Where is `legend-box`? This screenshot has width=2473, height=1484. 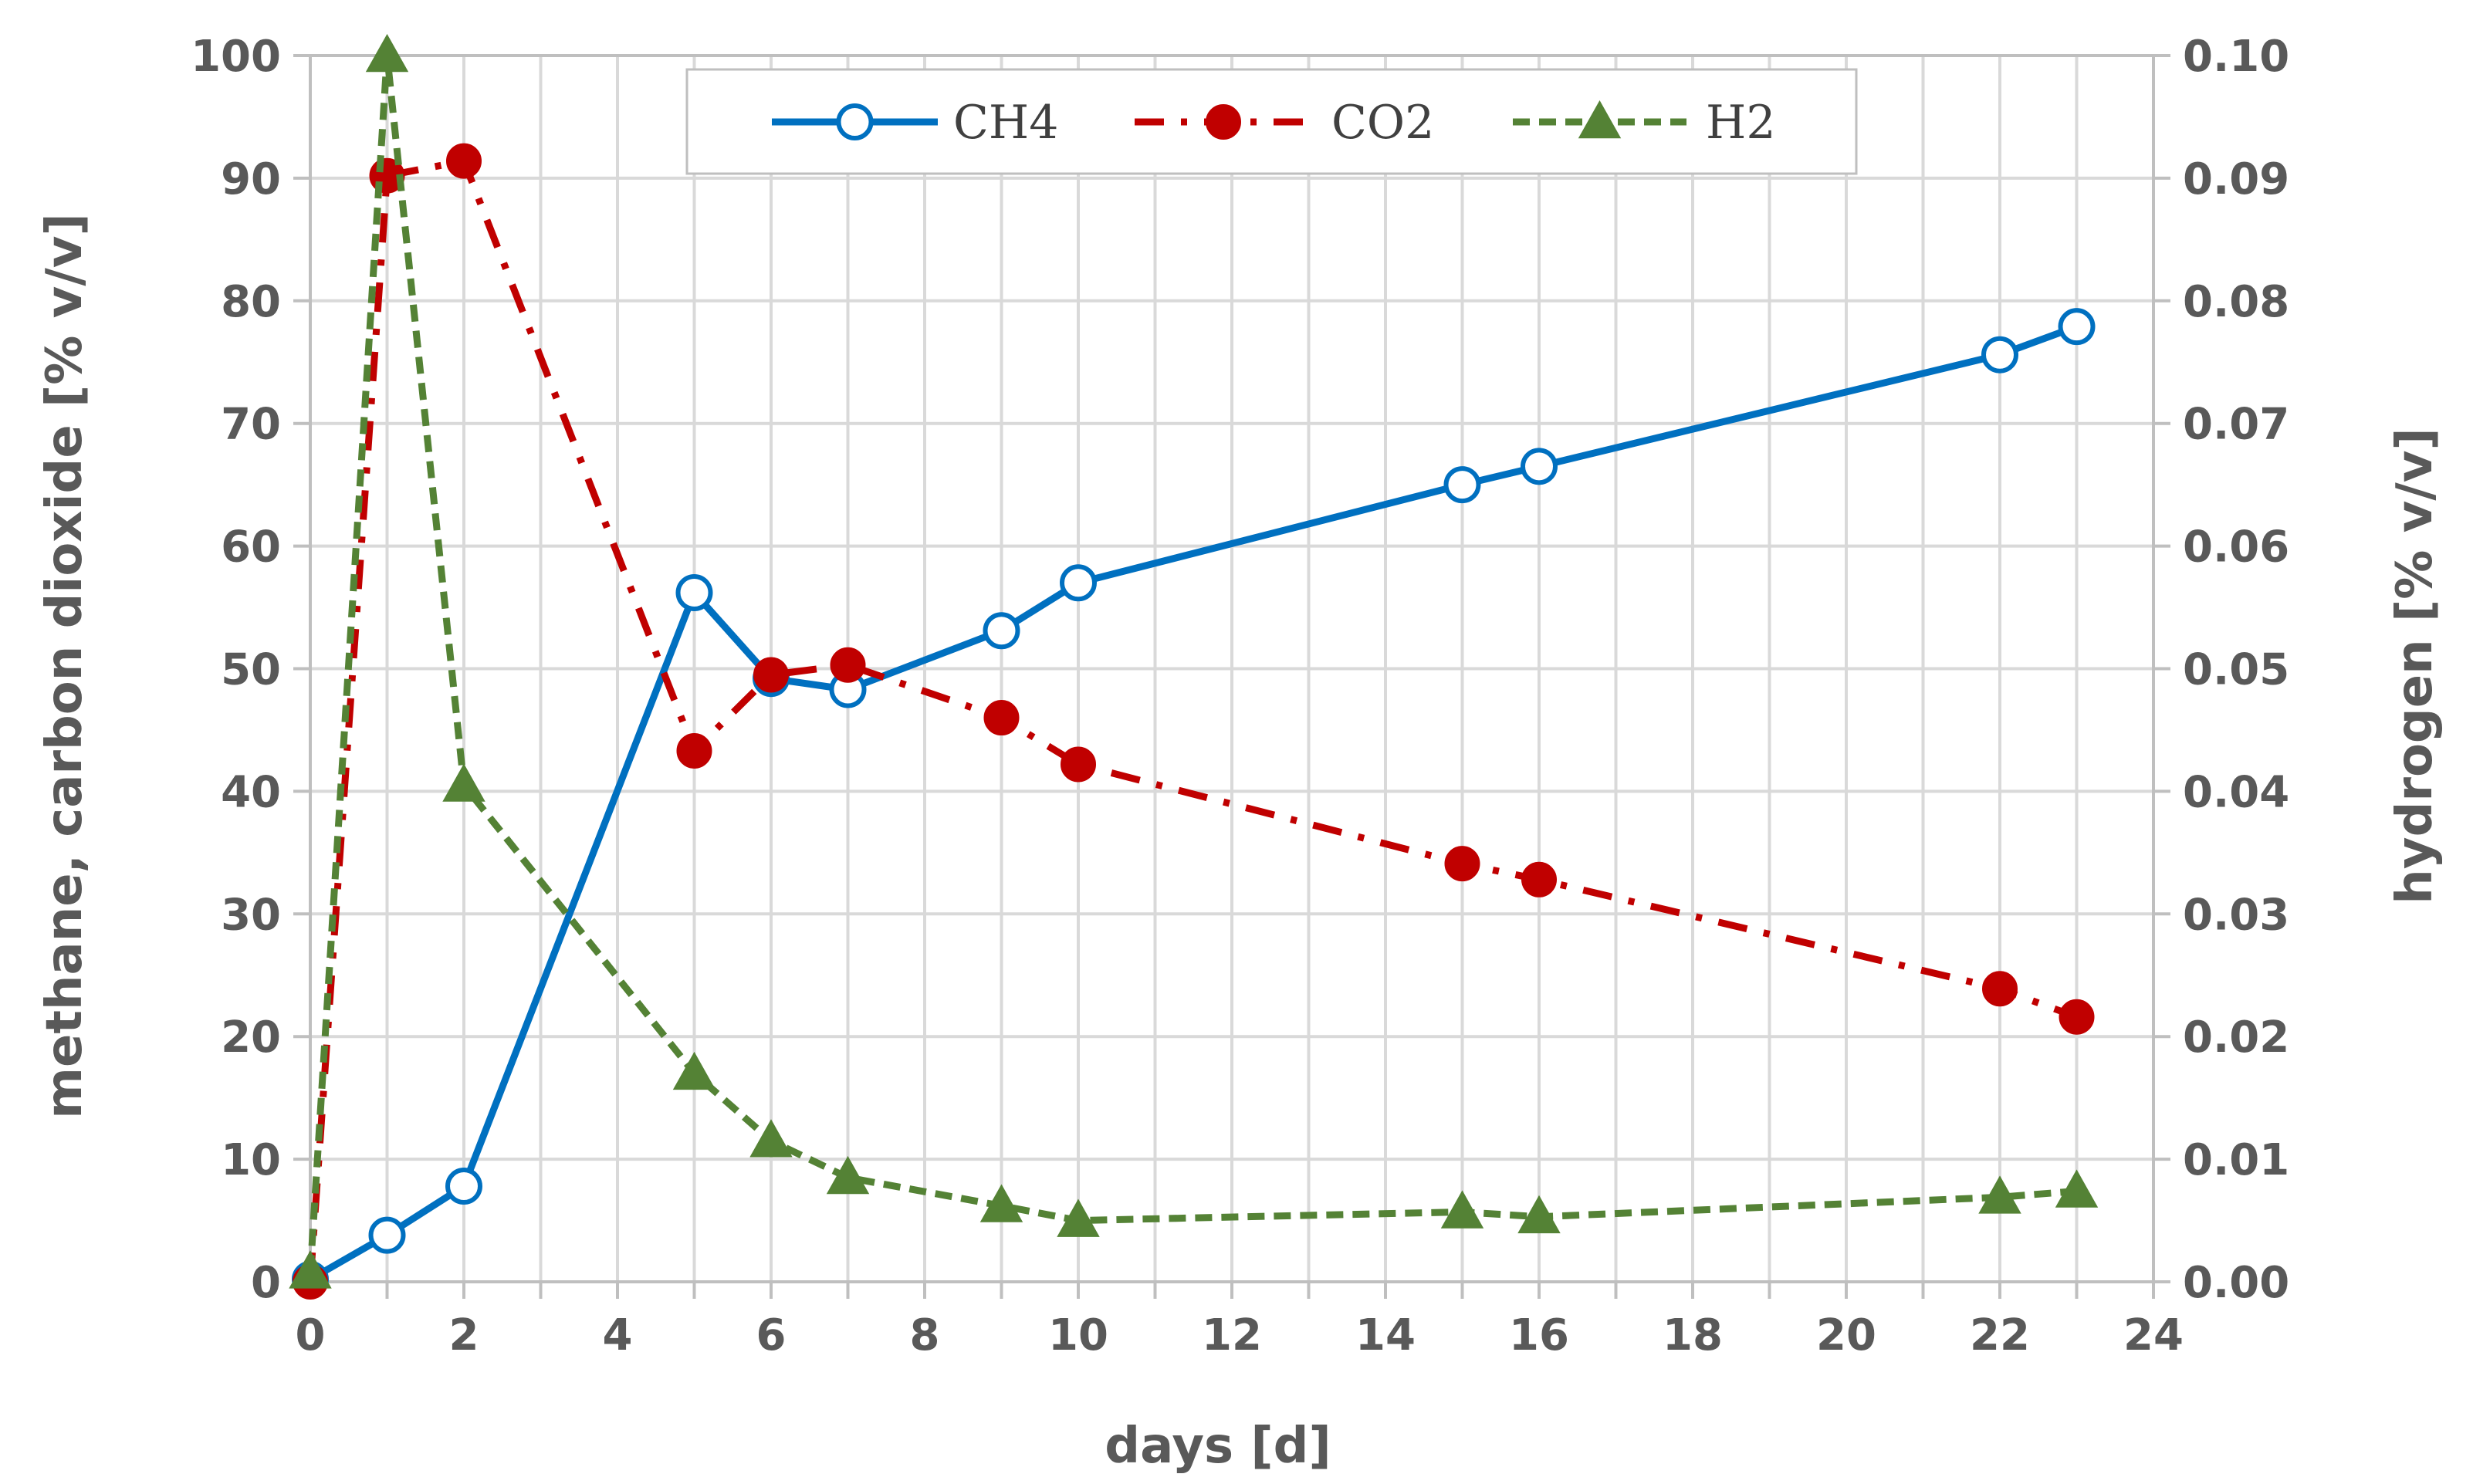
legend-box is located at coordinates (1272, 121).